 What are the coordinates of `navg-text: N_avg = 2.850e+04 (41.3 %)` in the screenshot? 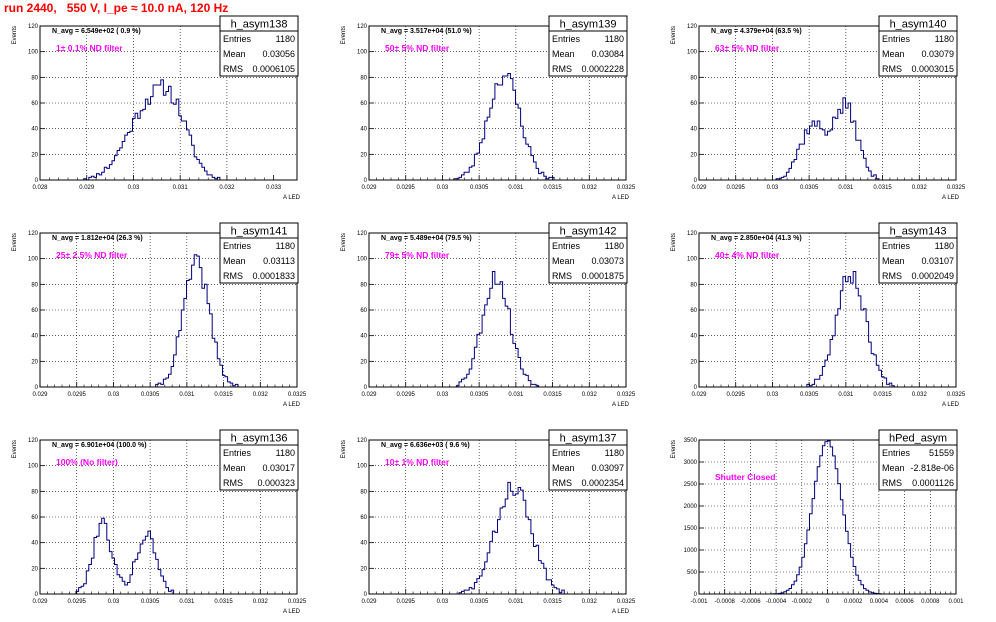 It's located at (756, 238).